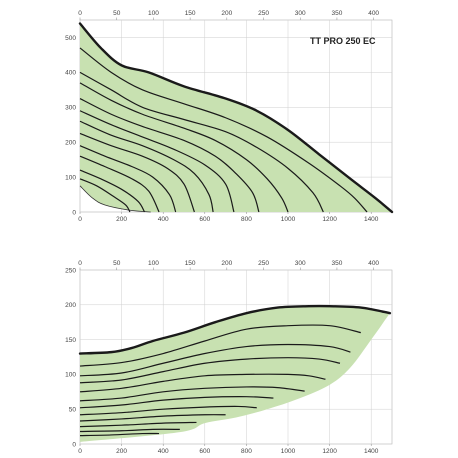  I want to click on max-curve, so click(235, 329).